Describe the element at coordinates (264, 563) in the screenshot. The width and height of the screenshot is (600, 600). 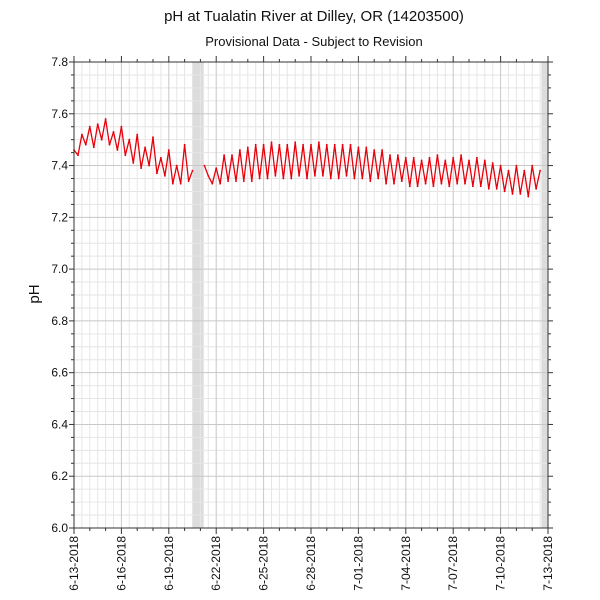
I see `x-tick-label: 6-25-2018` at that location.